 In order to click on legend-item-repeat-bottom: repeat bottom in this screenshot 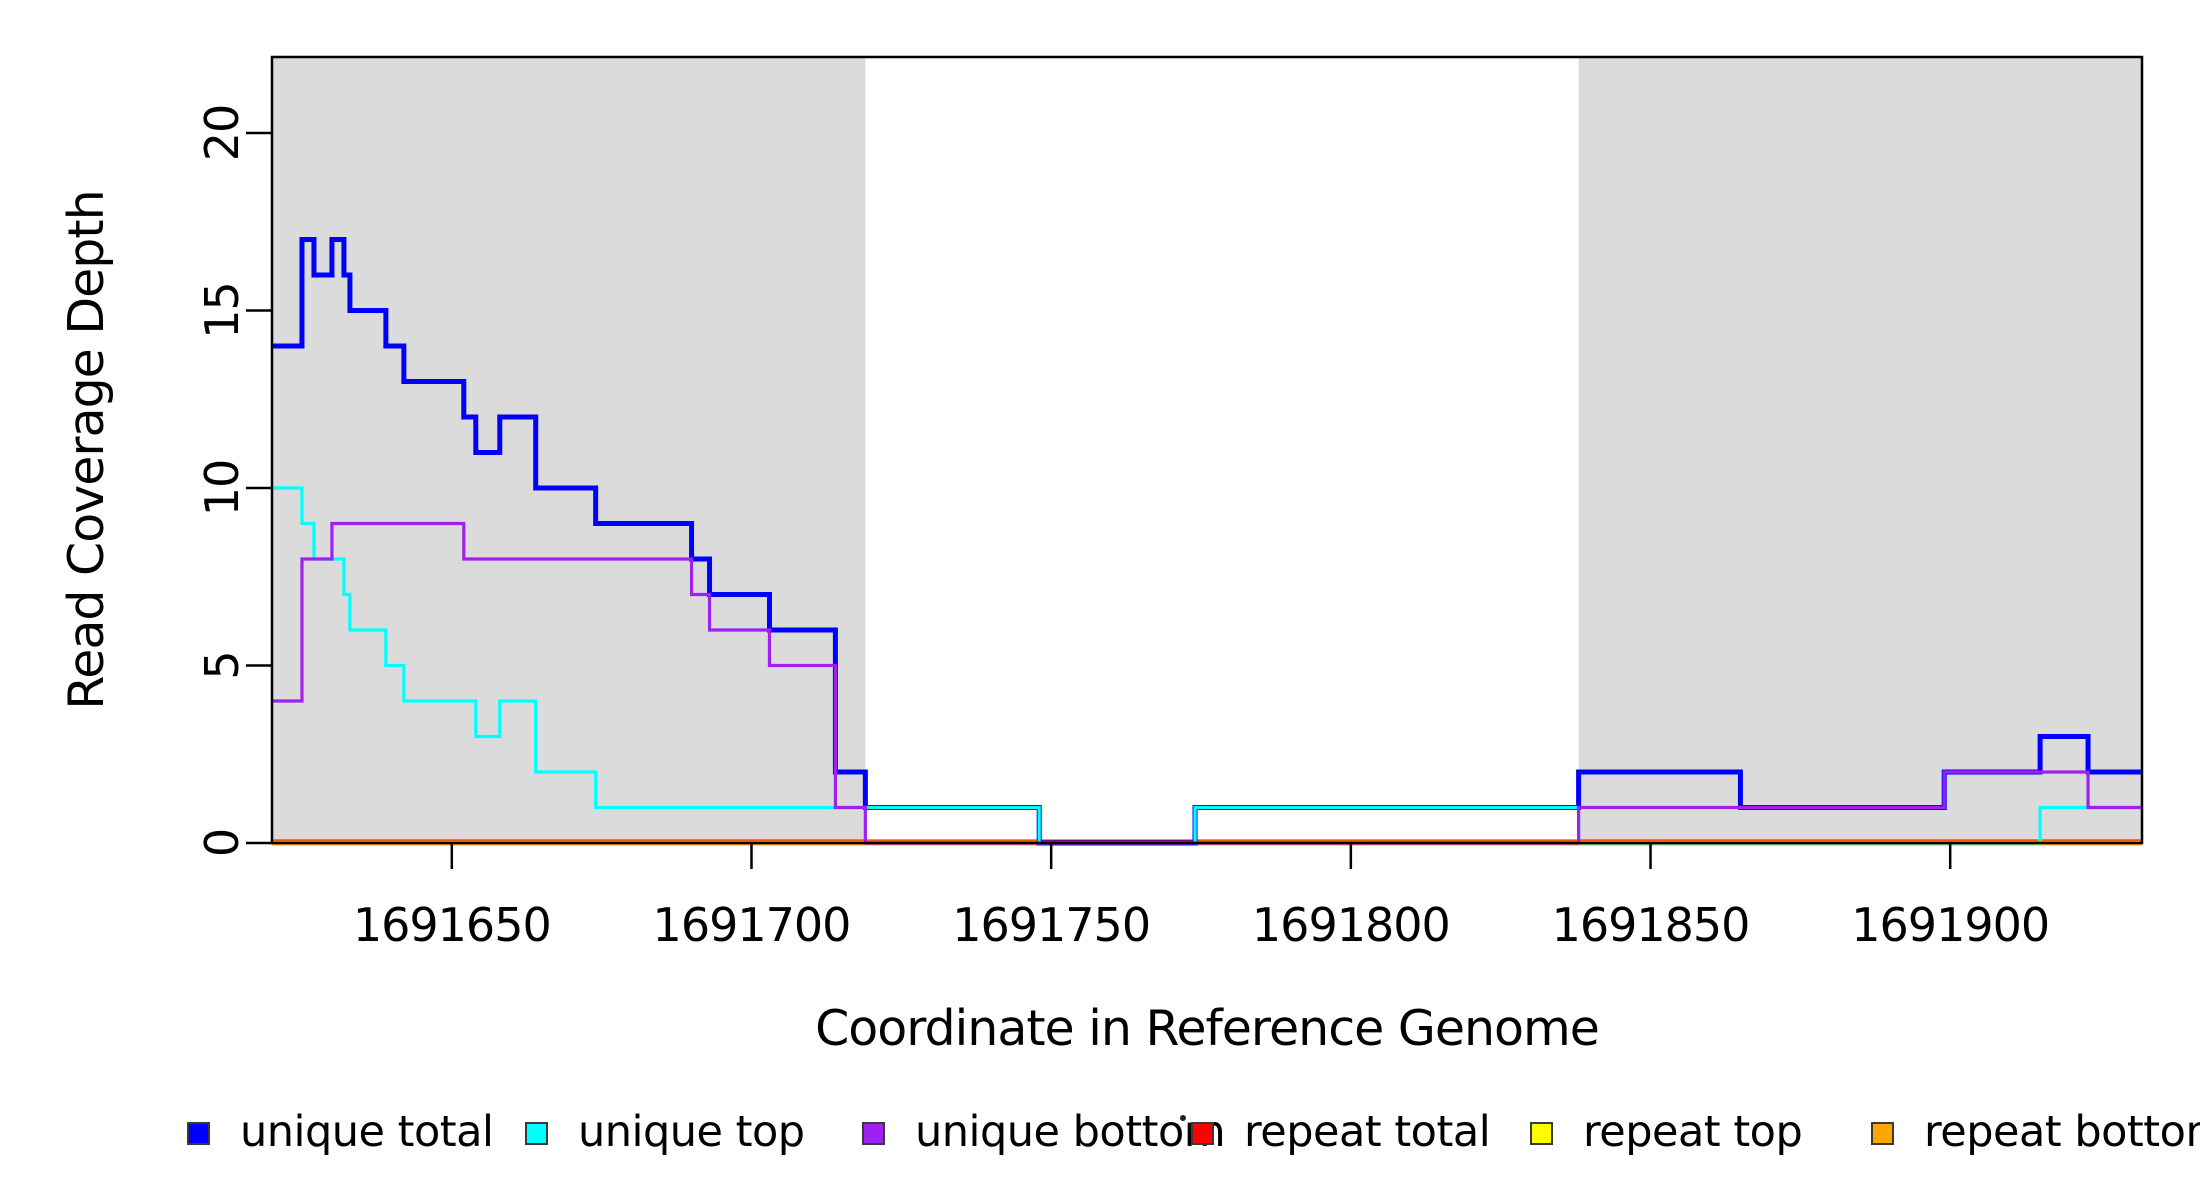, I will do `click(2035, 1132)`.